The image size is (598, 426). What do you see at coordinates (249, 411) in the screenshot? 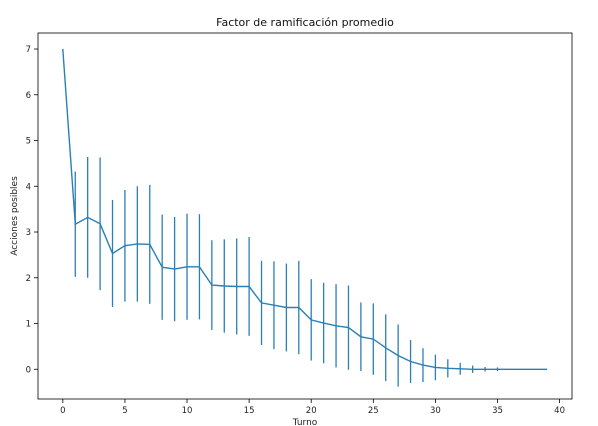
I see `x-tick-label: 15` at bounding box center [249, 411].